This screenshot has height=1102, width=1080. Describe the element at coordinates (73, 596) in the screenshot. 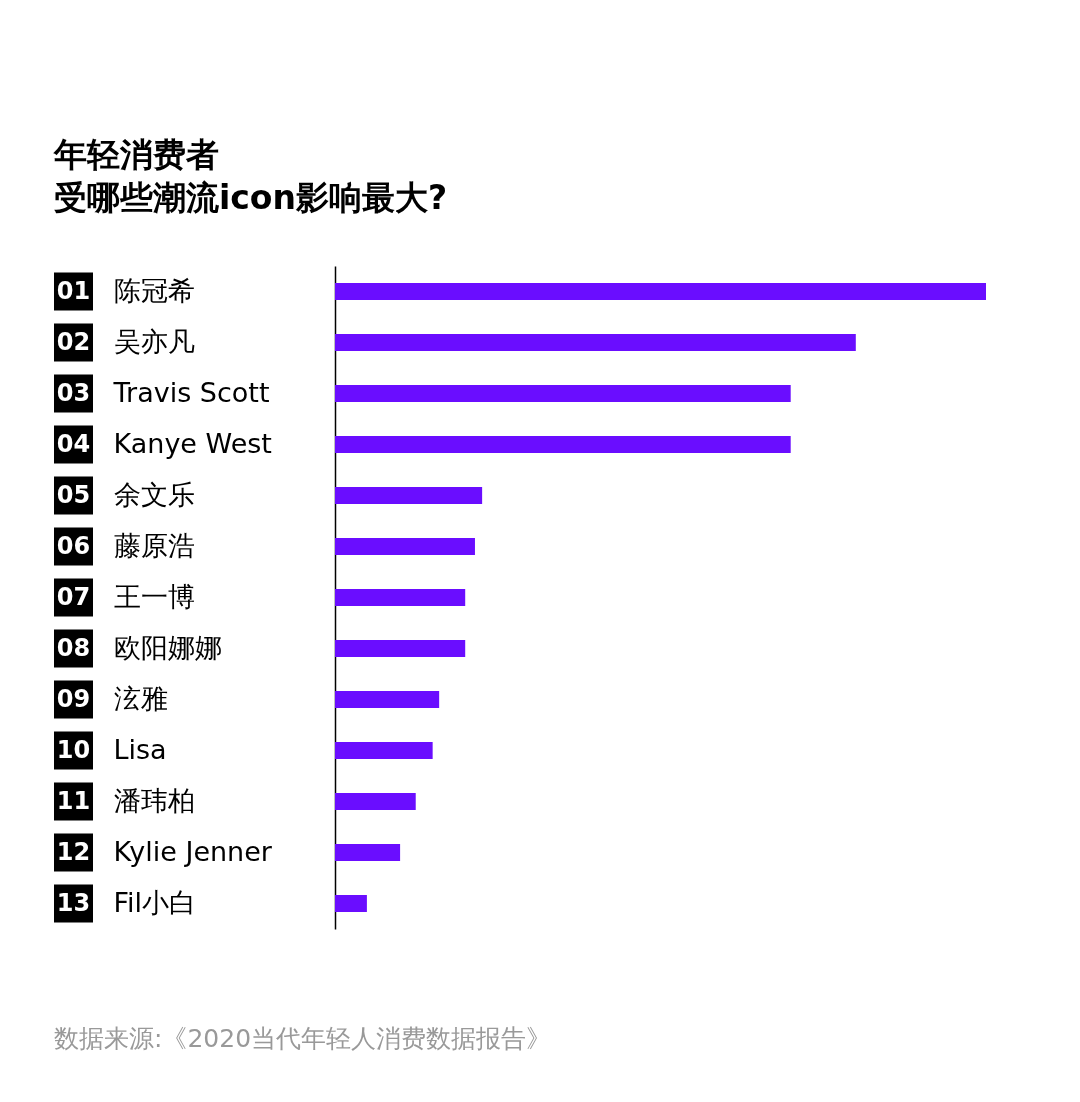

I see `text: 07` at that location.